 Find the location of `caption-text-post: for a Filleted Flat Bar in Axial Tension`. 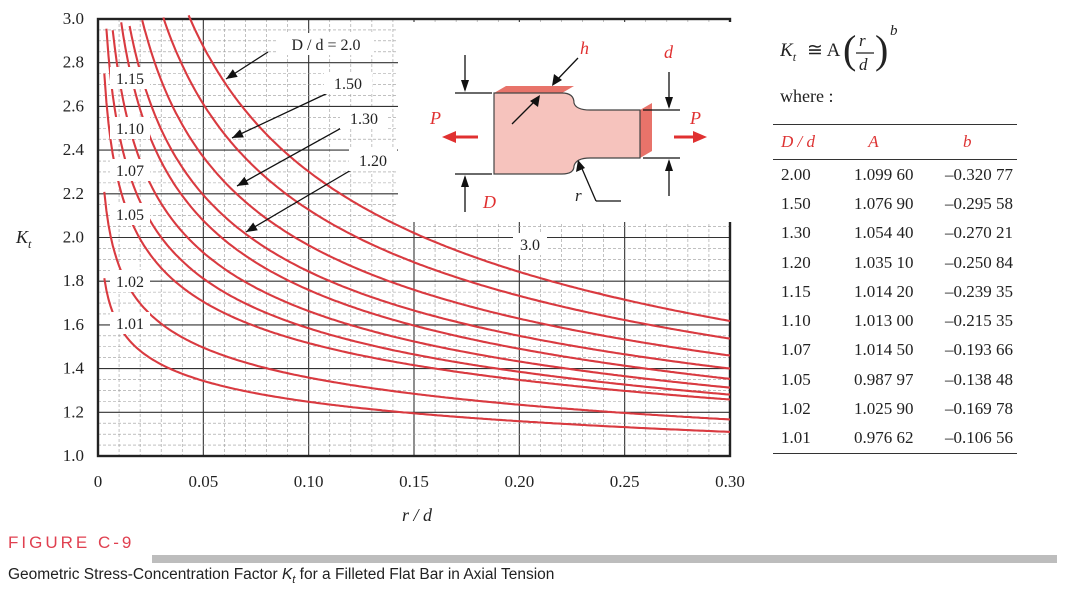

caption-text-post: for a Filleted Flat Bar in Axial Tension is located at coordinates (425, 574).